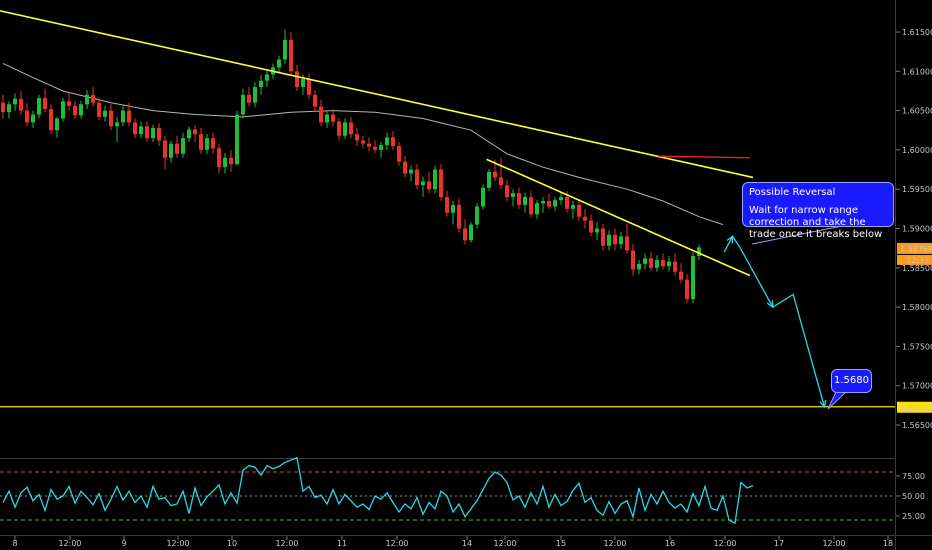 Image resolution: width=932 pixels, height=550 pixels. What do you see at coordinates (670, 543) in the screenshot?
I see `time-tick-label: 16` at bounding box center [670, 543].